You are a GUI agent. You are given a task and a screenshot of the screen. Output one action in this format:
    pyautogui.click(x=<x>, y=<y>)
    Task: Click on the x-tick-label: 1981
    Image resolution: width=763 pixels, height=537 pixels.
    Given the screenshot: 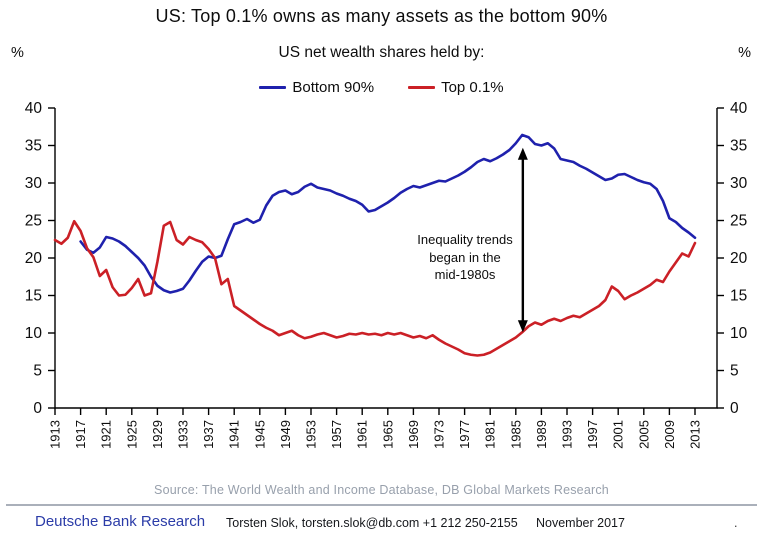 What is the action you would take?
    pyautogui.click(x=490, y=434)
    